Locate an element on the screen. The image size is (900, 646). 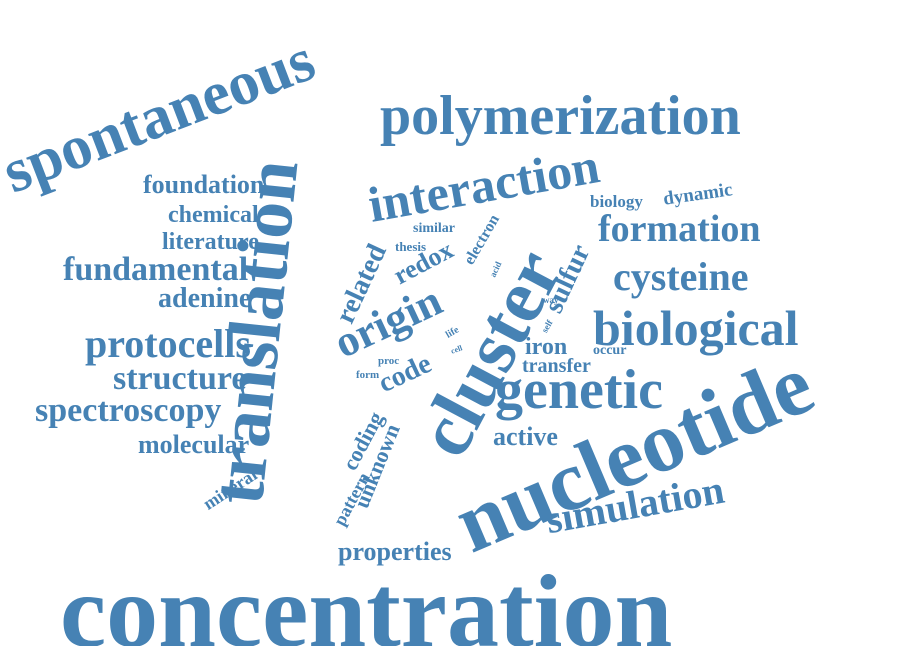
word-form: form is located at coordinates (368, 375).